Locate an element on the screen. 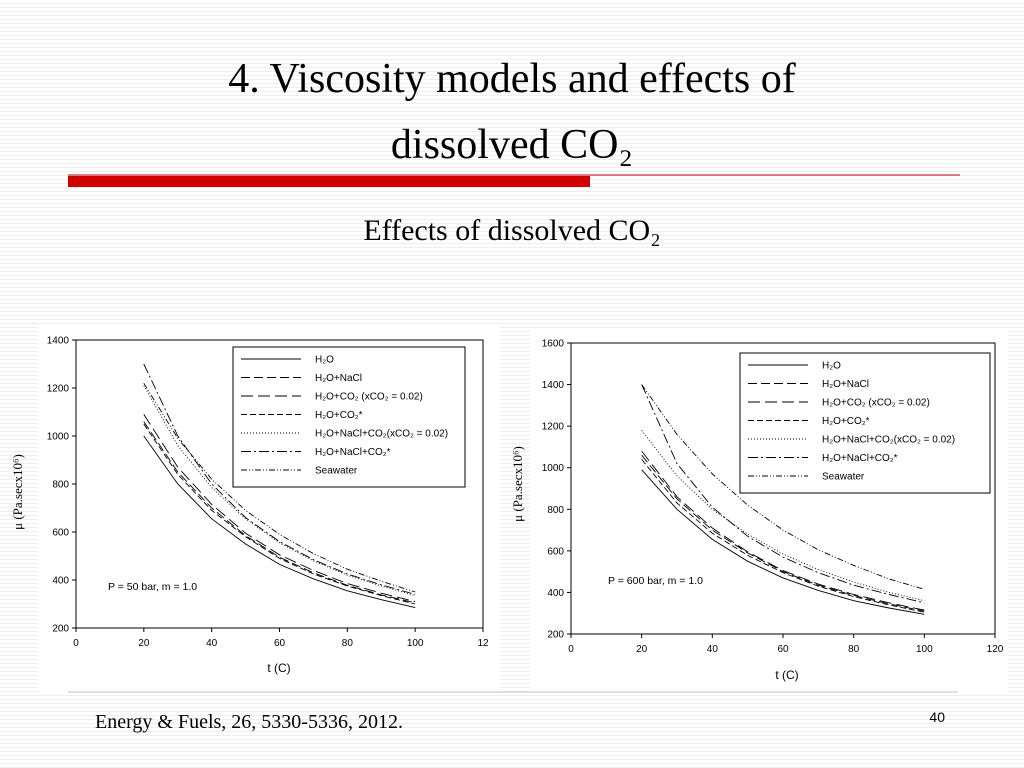 The width and height of the screenshot is (1024, 768). citation: Energy & Fuels, 26, 5330-5336, 2012. is located at coordinates (249, 722).